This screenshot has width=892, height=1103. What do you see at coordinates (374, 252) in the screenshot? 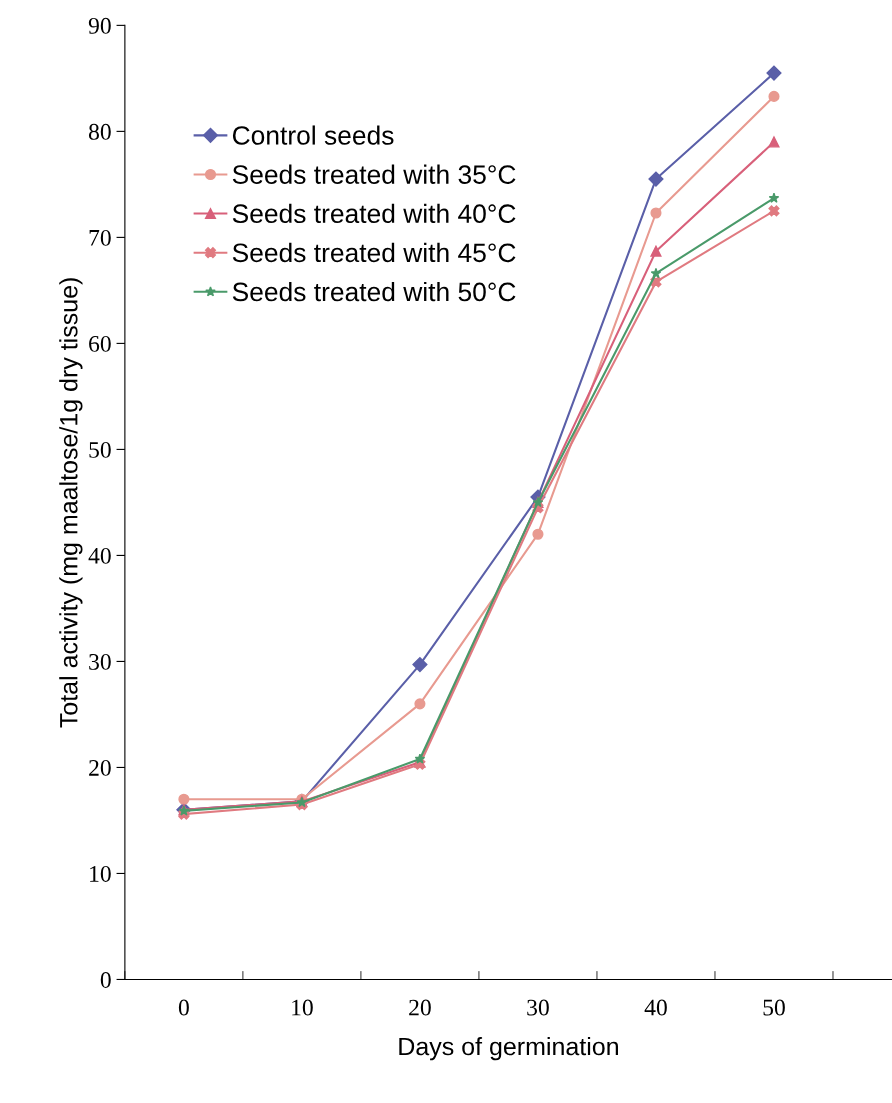
I see `legend-label: Seeds treated with 45°C` at bounding box center [374, 252].